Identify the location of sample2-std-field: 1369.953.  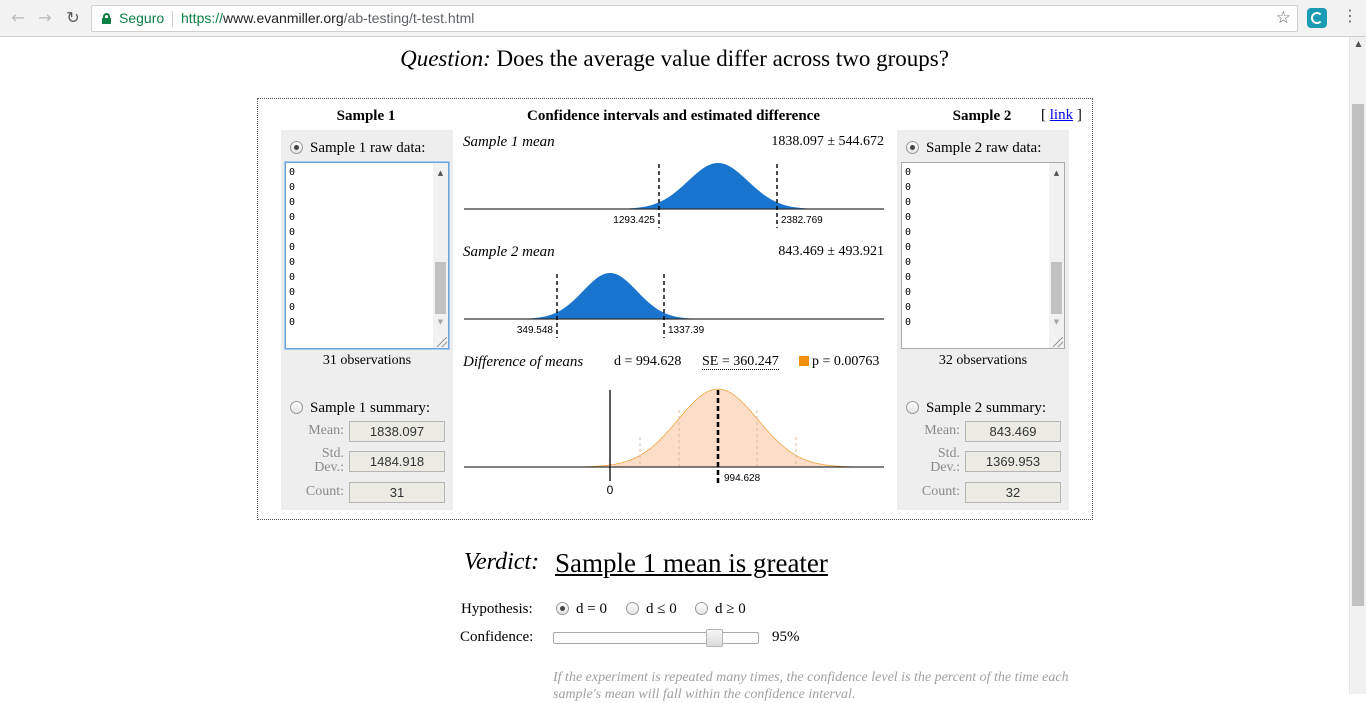
(1013, 461).